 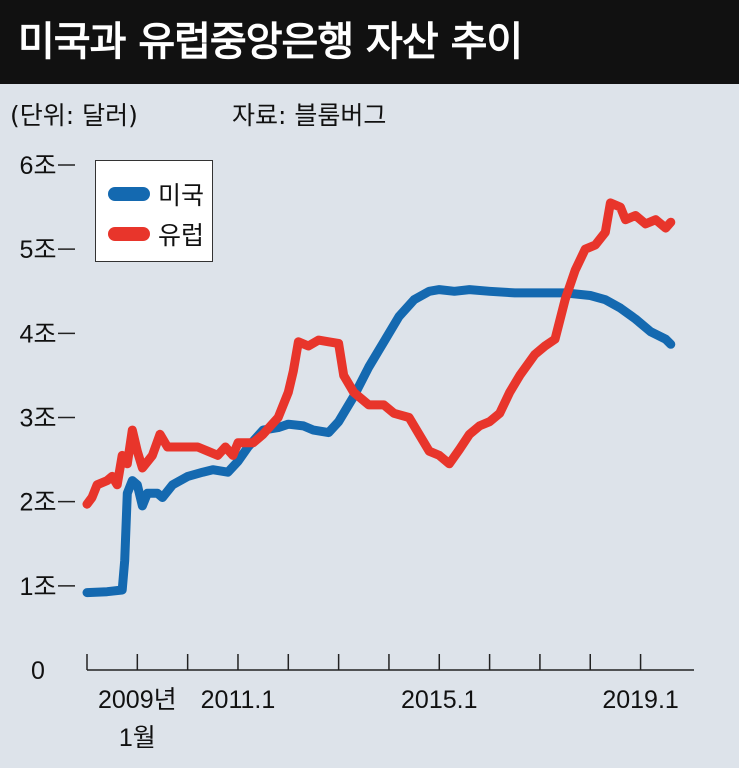 I want to click on source-note: 자료: 블룸버그, so click(x=309, y=115).